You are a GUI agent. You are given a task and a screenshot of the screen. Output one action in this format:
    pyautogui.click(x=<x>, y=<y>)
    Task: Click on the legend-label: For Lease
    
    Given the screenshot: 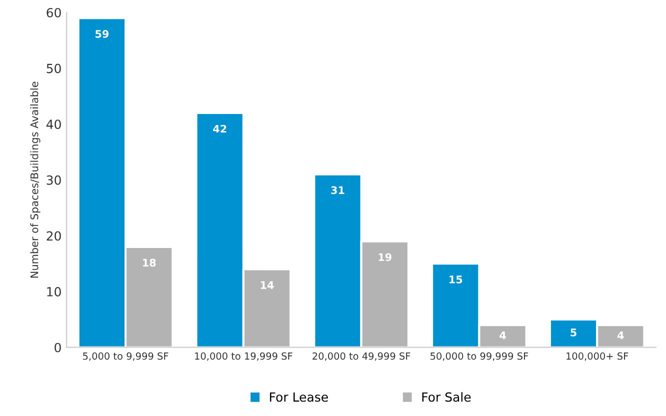 What is the action you would take?
    pyautogui.click(x=299, y=397)
    